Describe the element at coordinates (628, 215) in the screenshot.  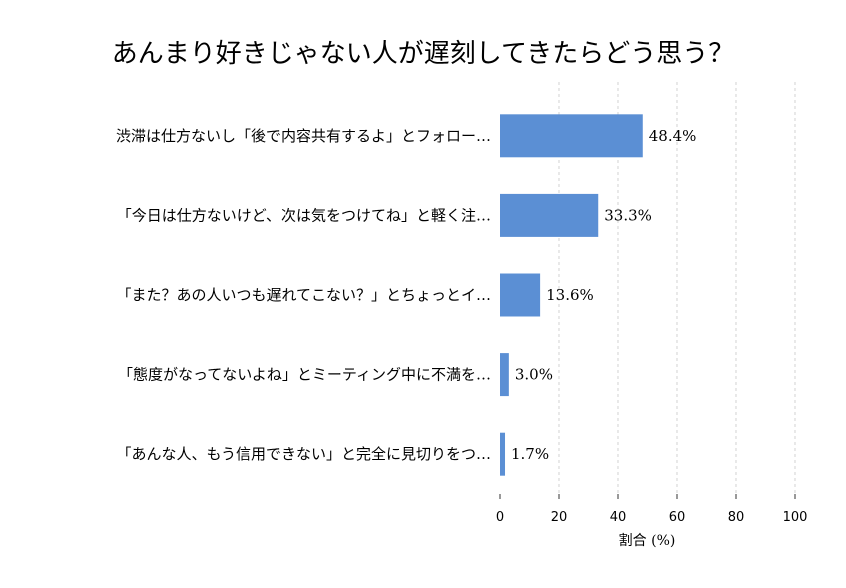
I see `value-label: 33.3%` at that location.